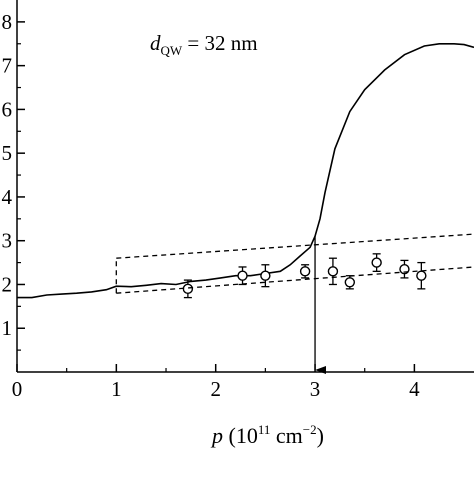 This screenshot has width=474, height=479. Describe the element at coordinates (7, 284) in the screenshot. I see `y-tick-label: 2` at that location.